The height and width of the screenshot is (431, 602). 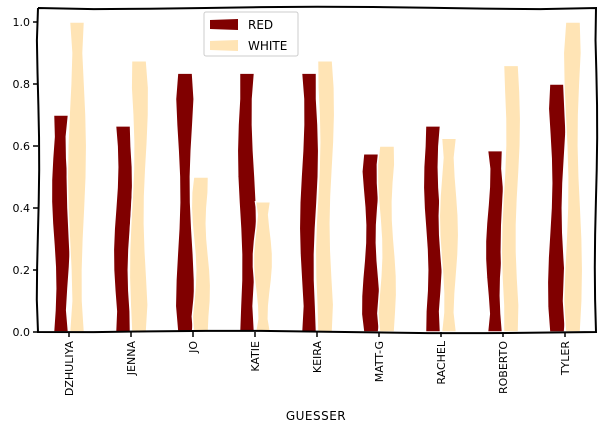 What do you see at coordinates (25, 177) in the screenshot?
I see `y-axis: 0.0 0.2 0.4 0.6 0.8 1.0` at bounding box center [25, 177].